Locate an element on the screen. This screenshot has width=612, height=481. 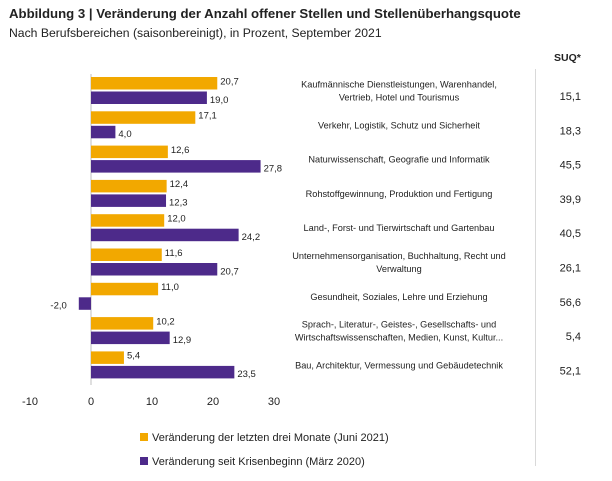
x-tick-label: 0 is located at coordinates (91, 402).